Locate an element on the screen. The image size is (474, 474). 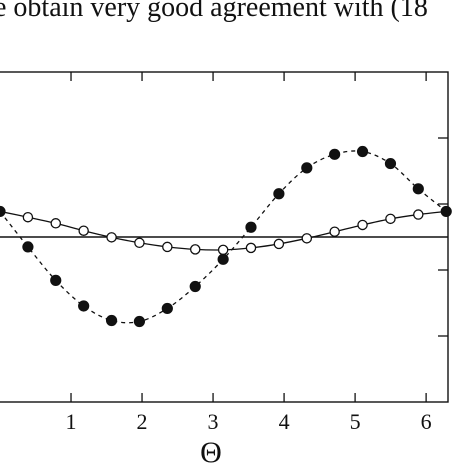
x-tick-label: 4 is located at coordinates (284, 421).